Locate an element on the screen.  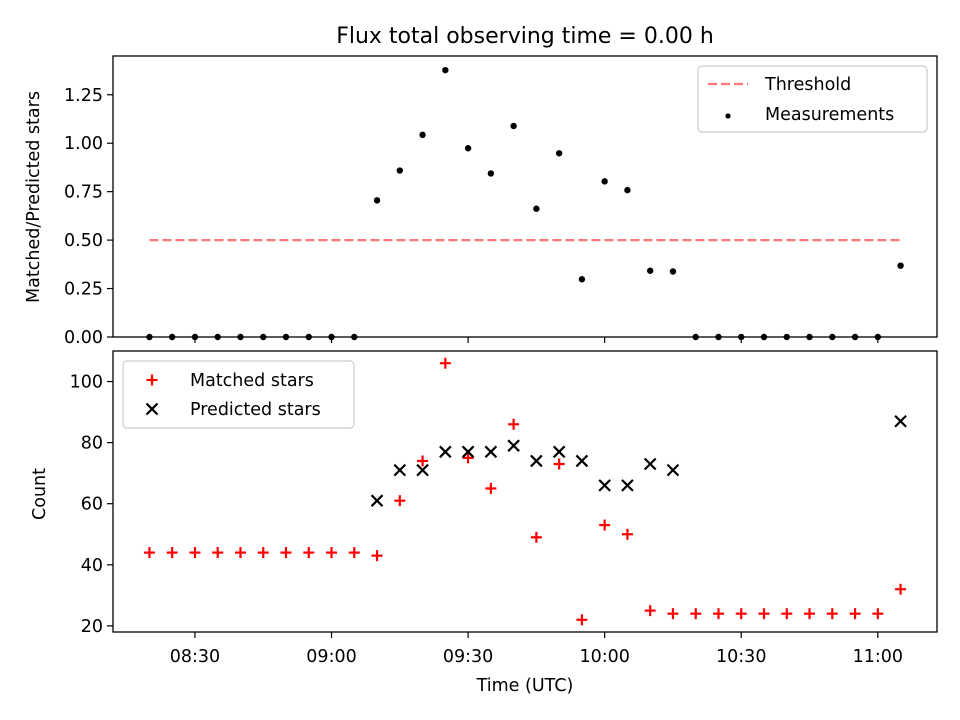
bottom-x-tick-label: 08:30 is located at coordinates (195, 657).